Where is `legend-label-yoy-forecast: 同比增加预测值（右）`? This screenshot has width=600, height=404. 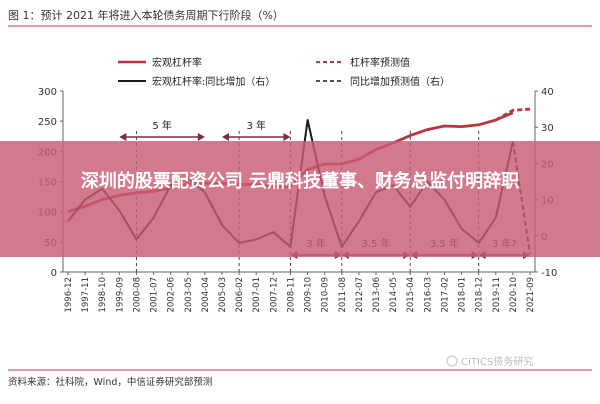
legend-label-yoy-forecast: 同比增加预测值（右） is located at coordinates (400, 81).